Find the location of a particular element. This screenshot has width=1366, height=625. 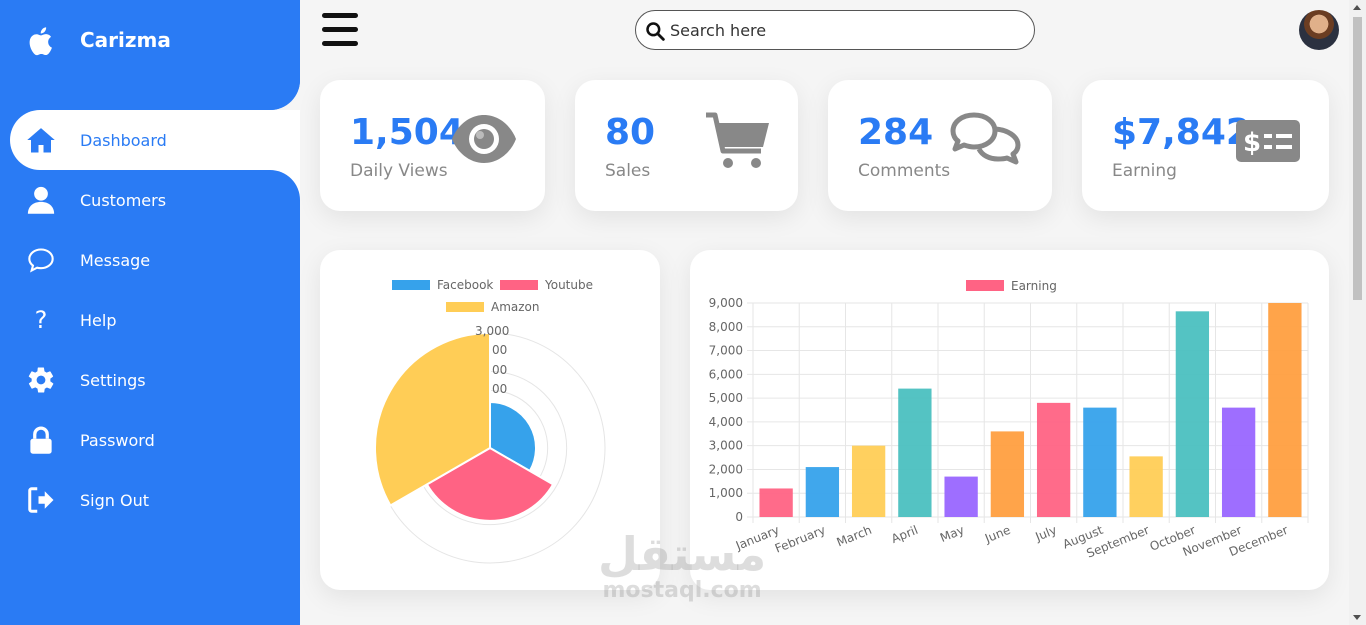

sidebar-item-label: Help is located at coordinates (98, 320).